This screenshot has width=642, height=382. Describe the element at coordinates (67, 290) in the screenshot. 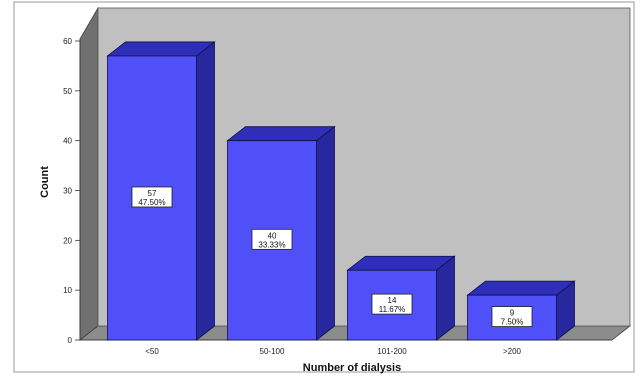

I see `y-tick-label: 10` at that location.